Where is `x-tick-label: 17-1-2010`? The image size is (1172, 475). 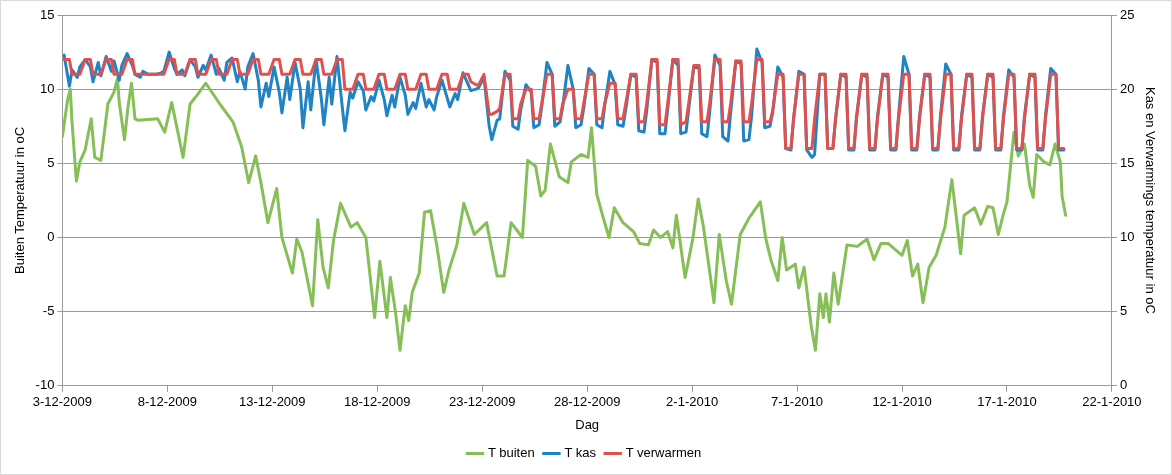 x-tick-label: 17-1-2010 is located at coordinates (1007, 402).